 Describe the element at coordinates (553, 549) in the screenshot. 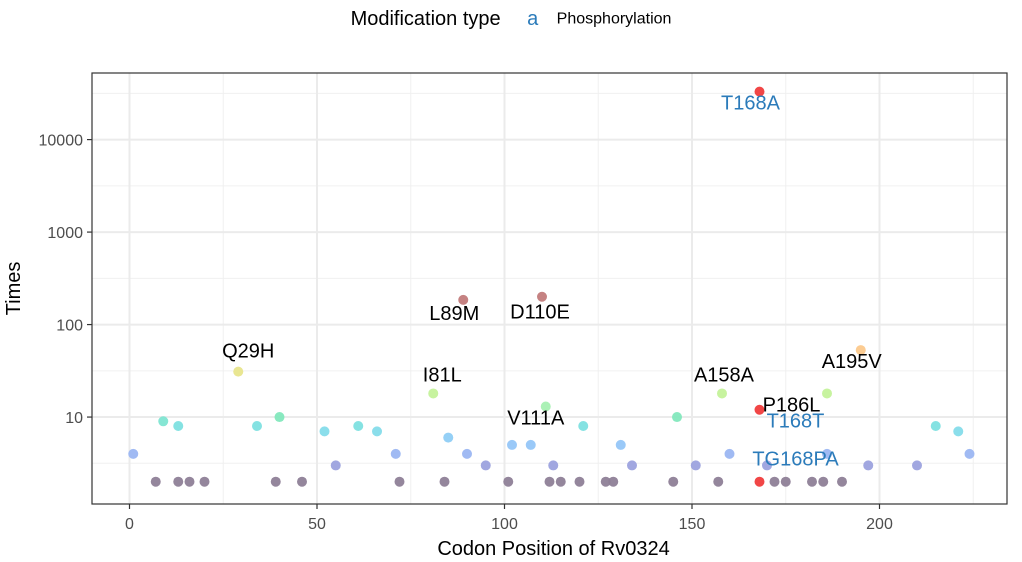

I see `x-axis-title: Codon Position of Rv0324` at that location.